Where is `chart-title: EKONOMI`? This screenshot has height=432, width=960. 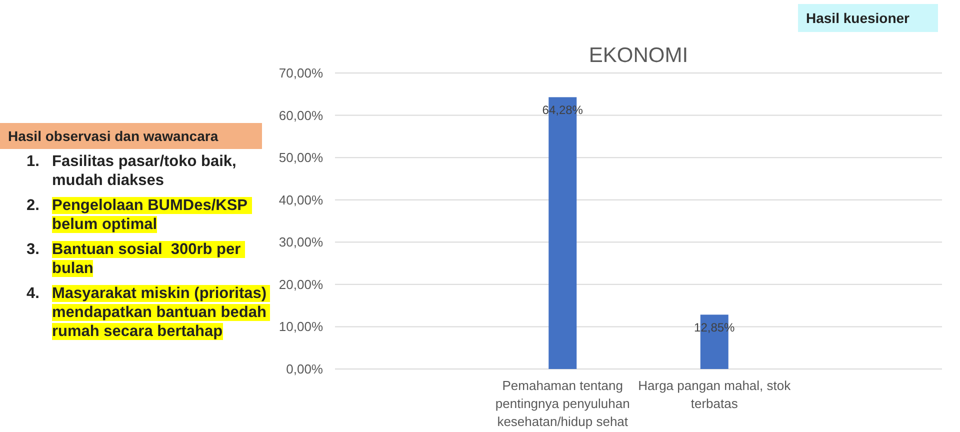 chart-title: EKONOMI is located at coordinates (638, 55).